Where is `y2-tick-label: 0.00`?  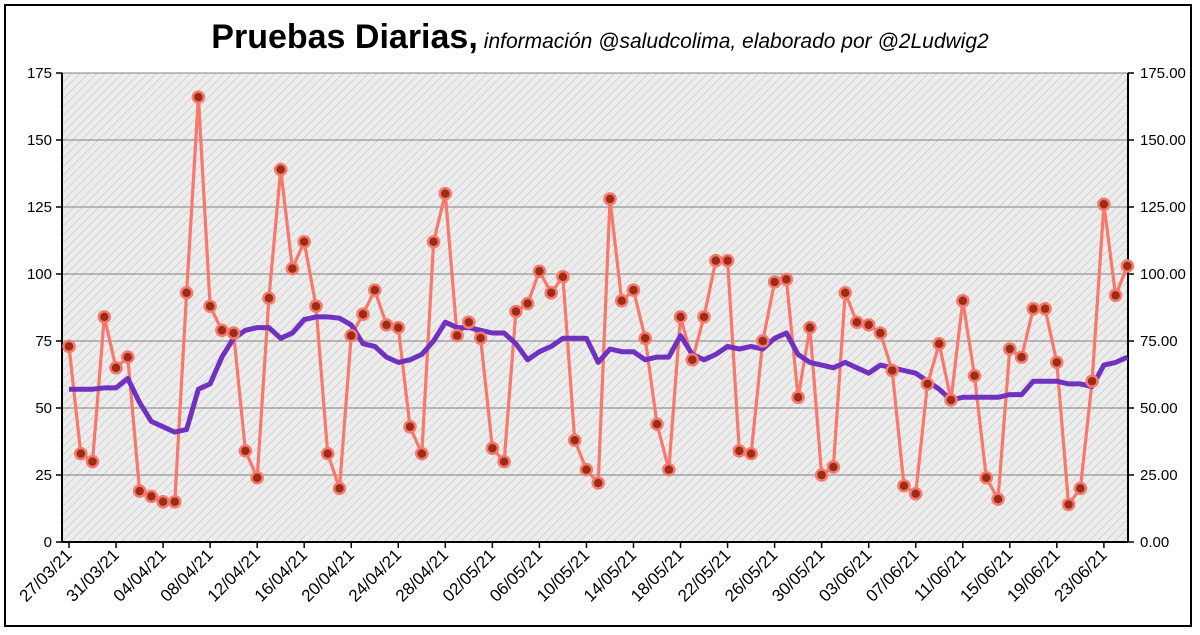 y2-tick-label: 0.00 is located at coordinates (1154, 542).